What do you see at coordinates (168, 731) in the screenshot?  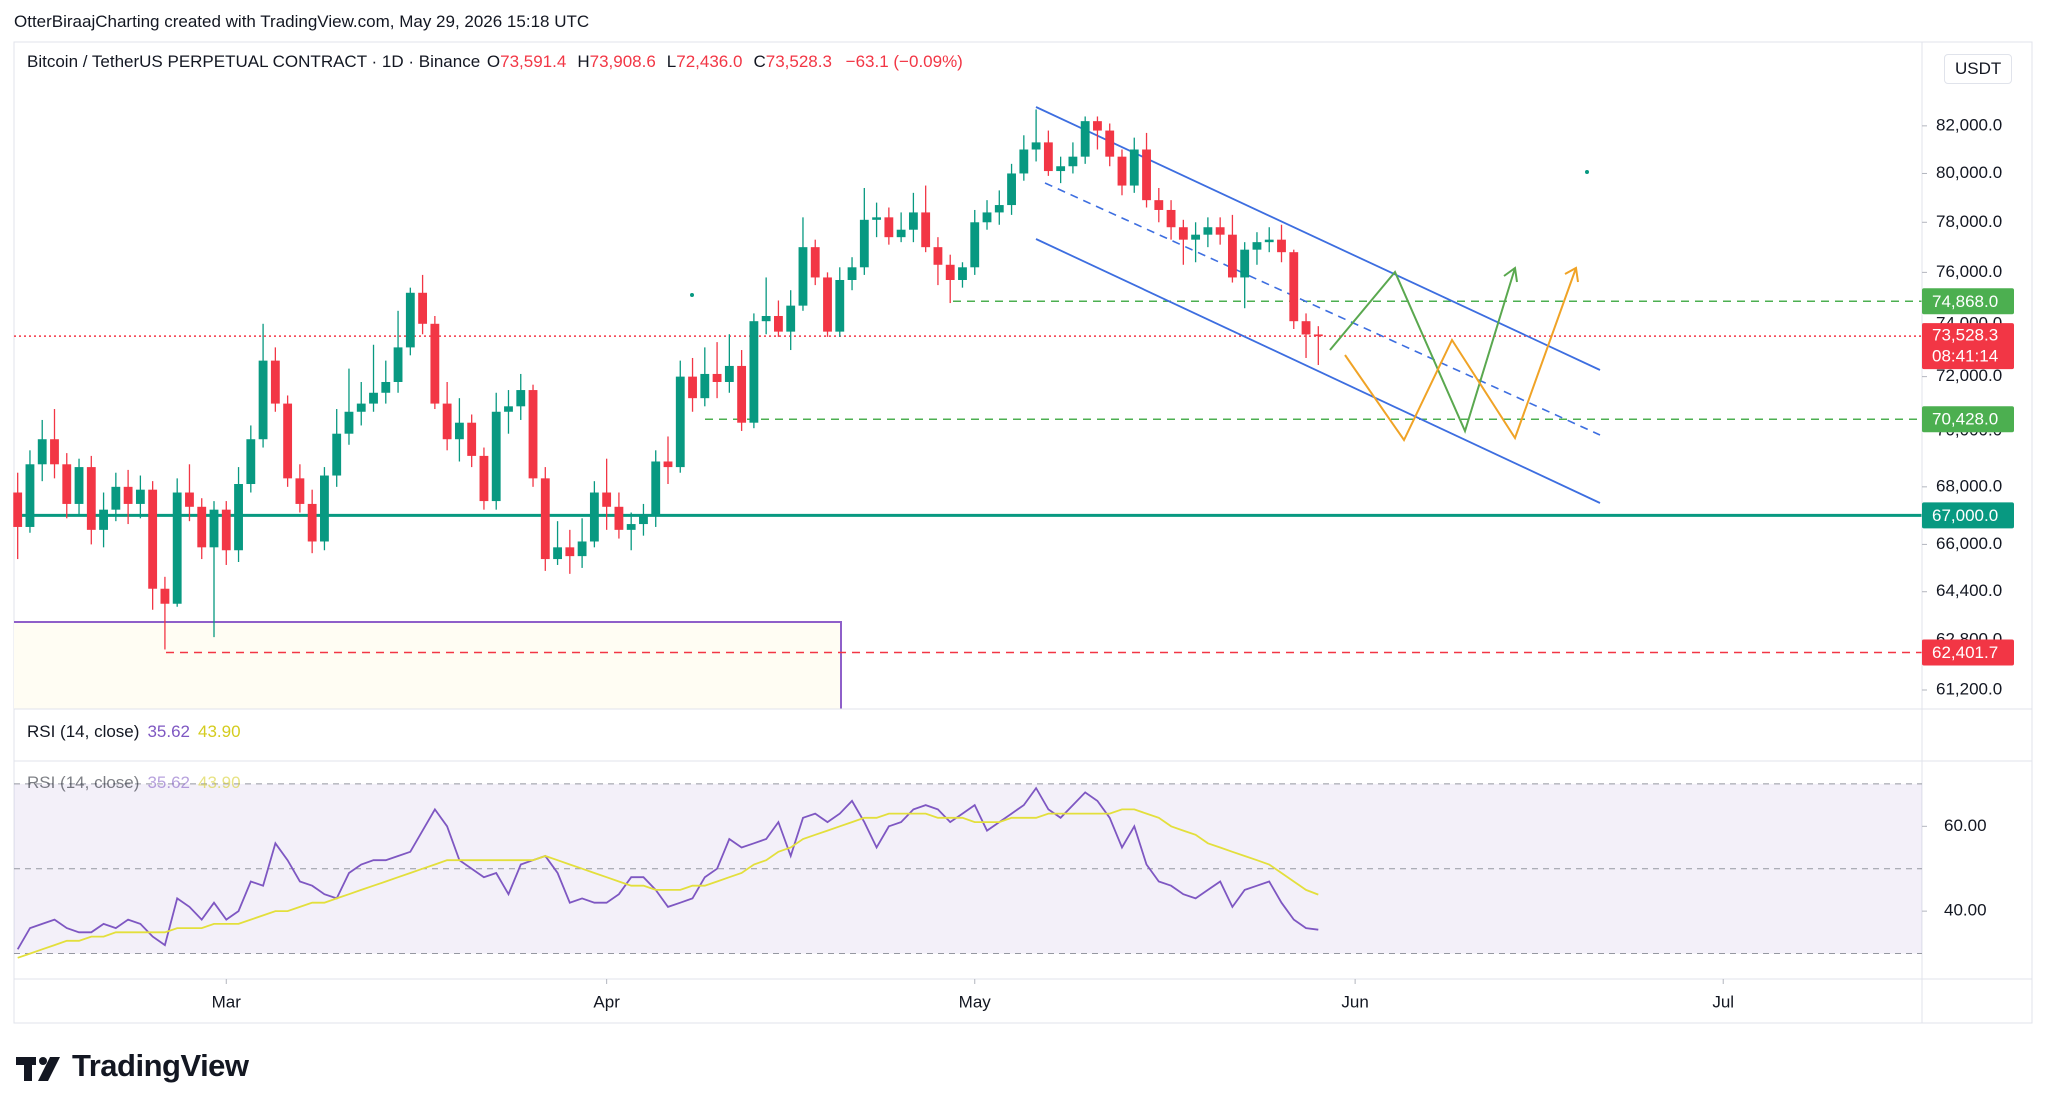 I see `rsi-value: 35.62` at bounding box center [168, 731].